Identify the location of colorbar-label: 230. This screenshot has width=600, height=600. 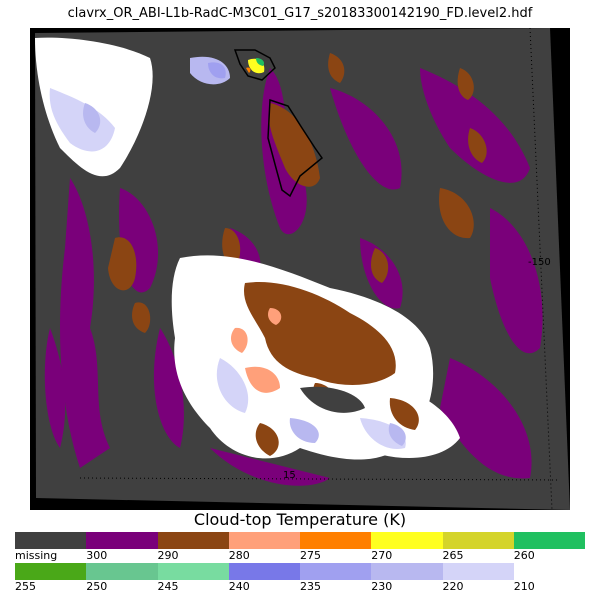
(382, 586).